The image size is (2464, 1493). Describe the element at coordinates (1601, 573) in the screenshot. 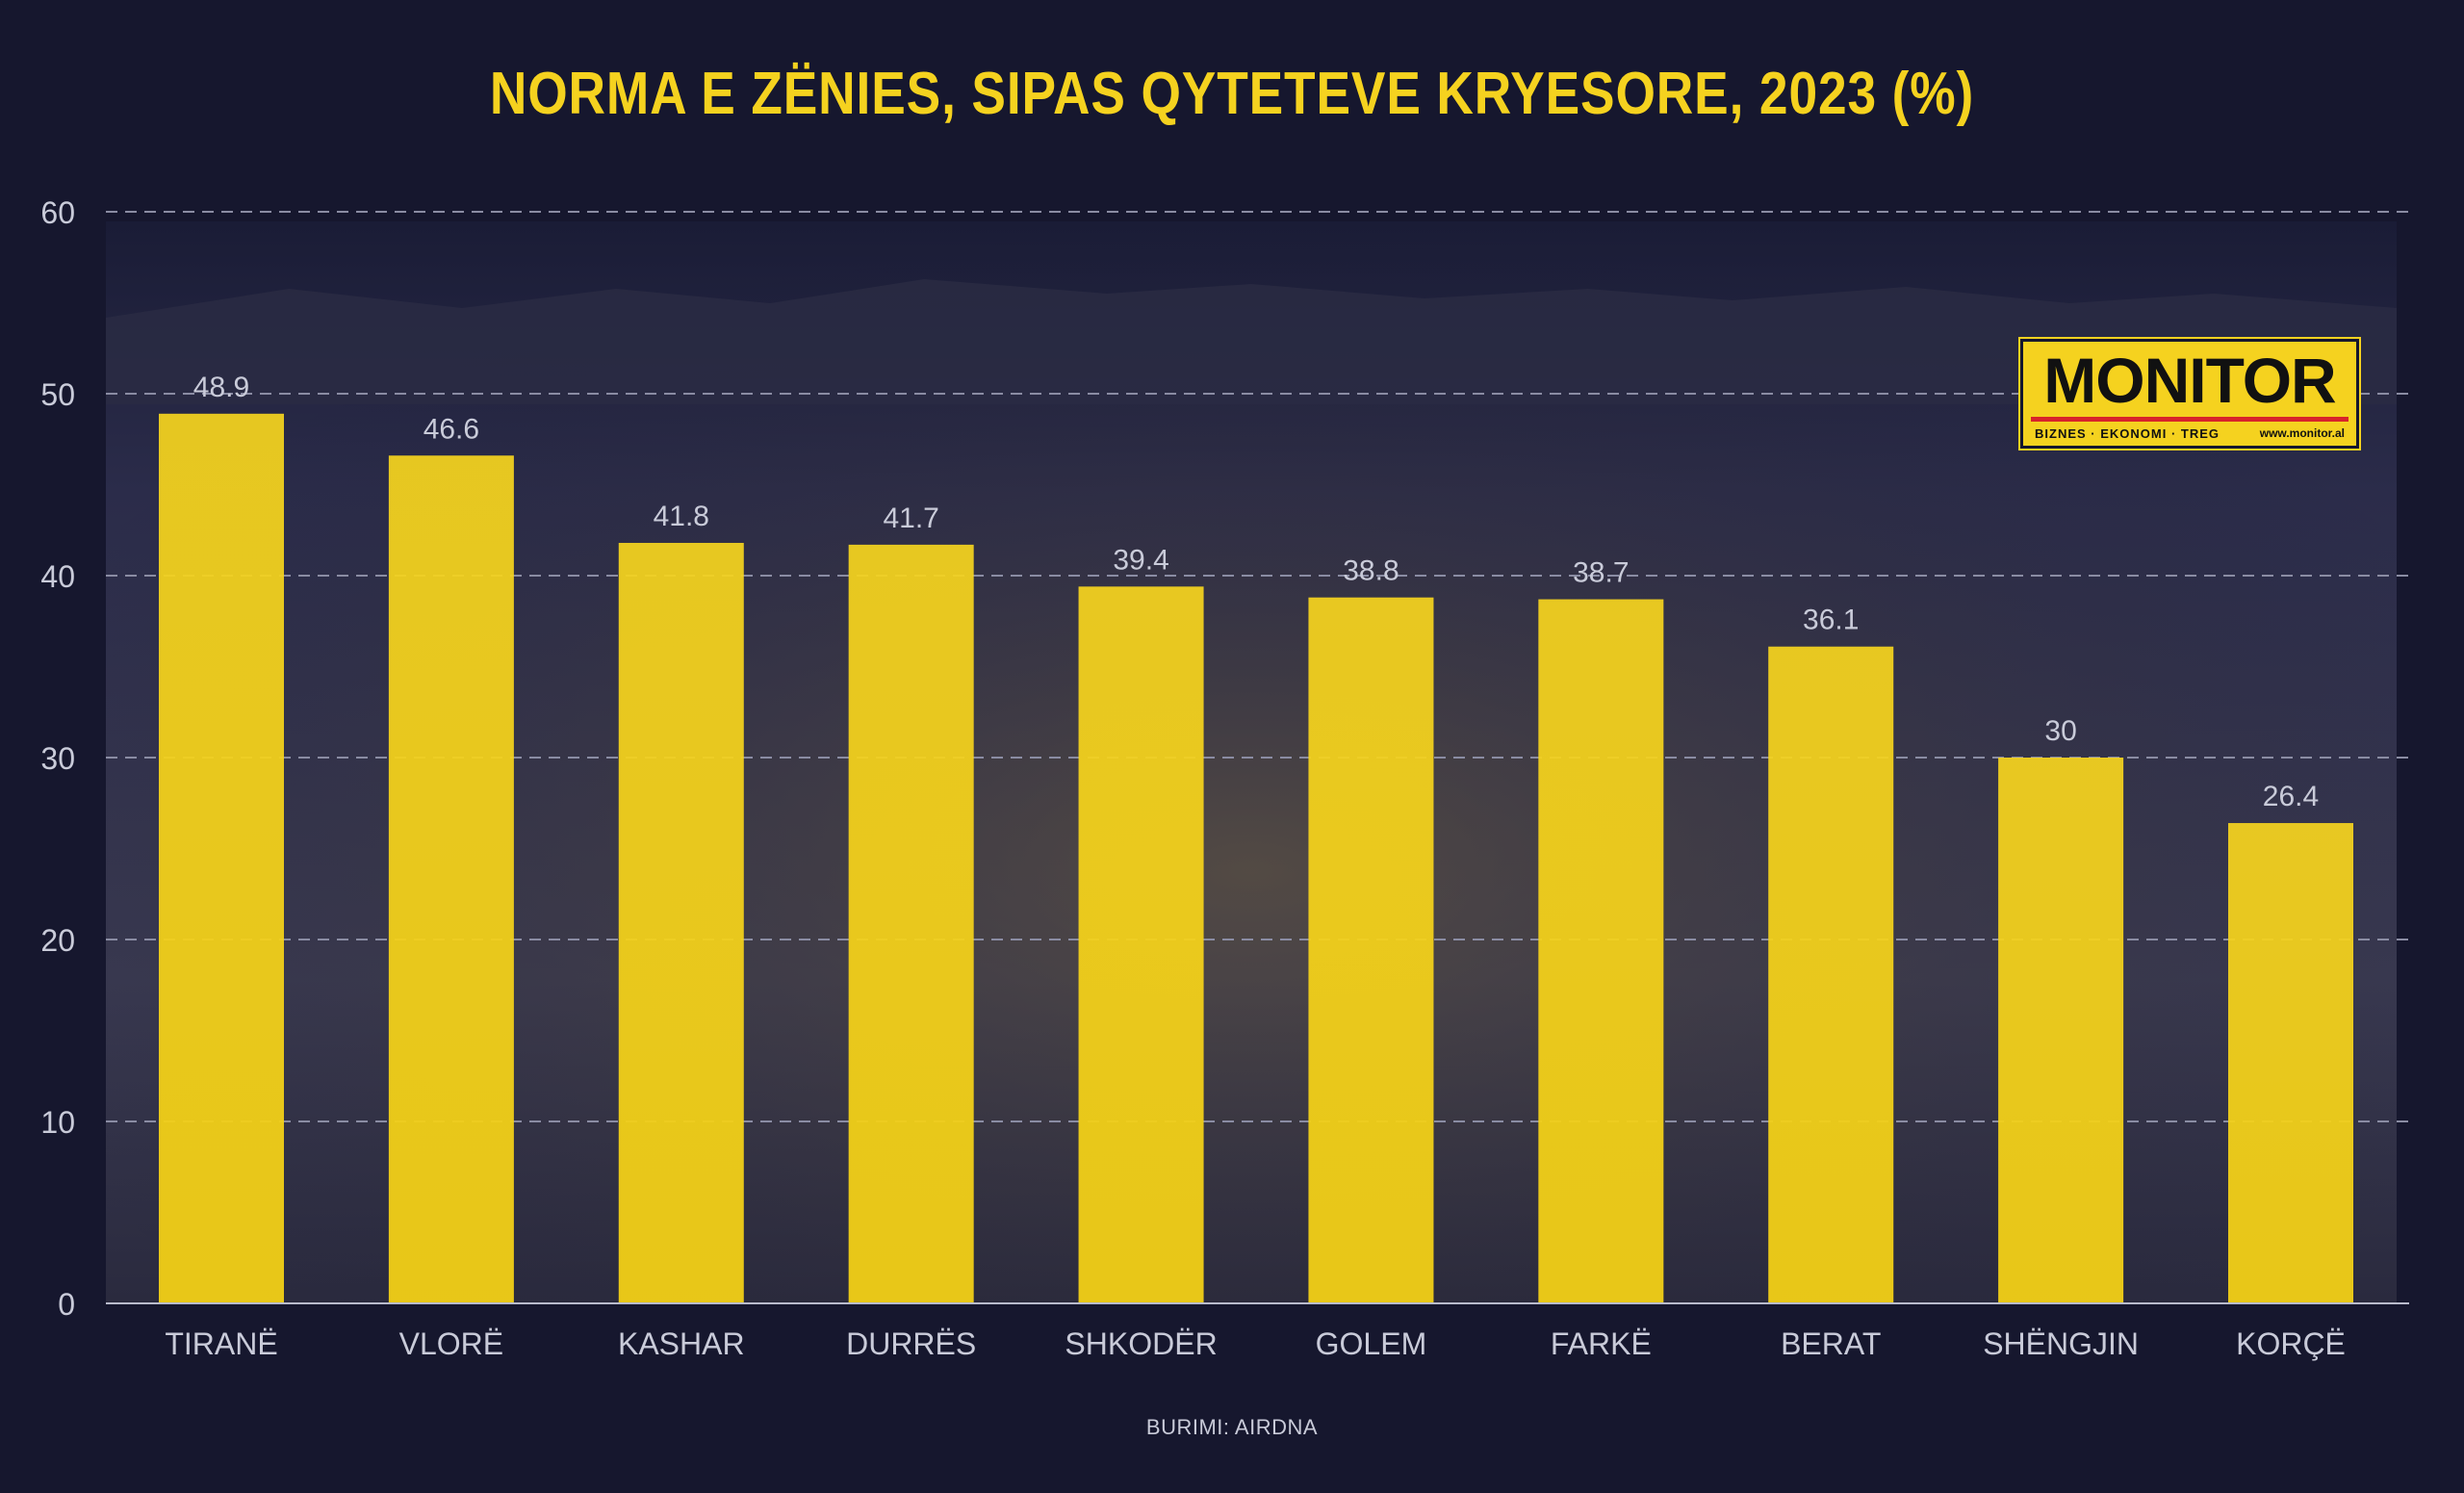

I see `bar-value-label: 38.7` at that location.